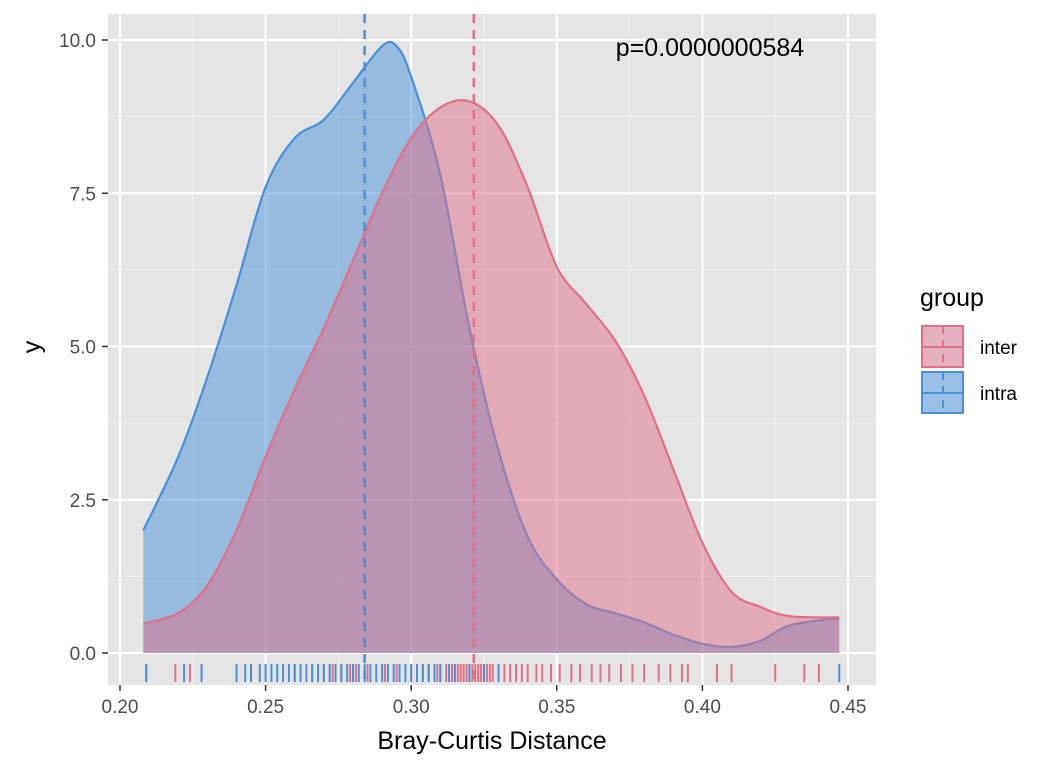  What do you see at coordinates (491, 741) in the screenshot?
I see `x-axis-title: Bray-Curtis Distance` at bounding box center [491, 741].